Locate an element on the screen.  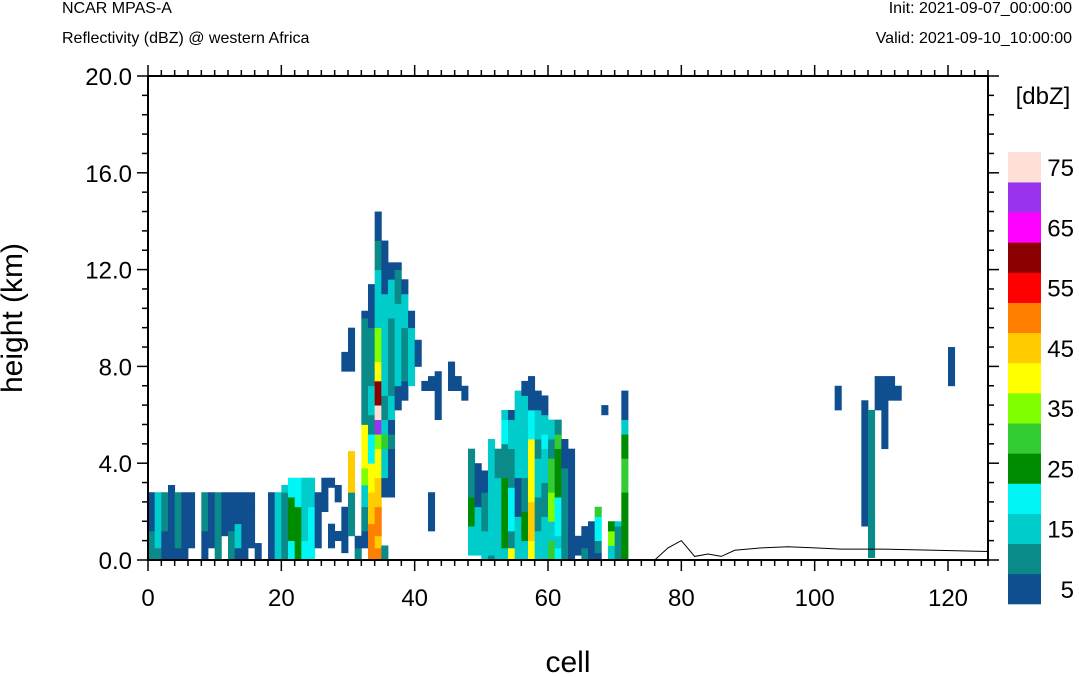
x-tick-label: 20 is located at coordinates (281, 598).